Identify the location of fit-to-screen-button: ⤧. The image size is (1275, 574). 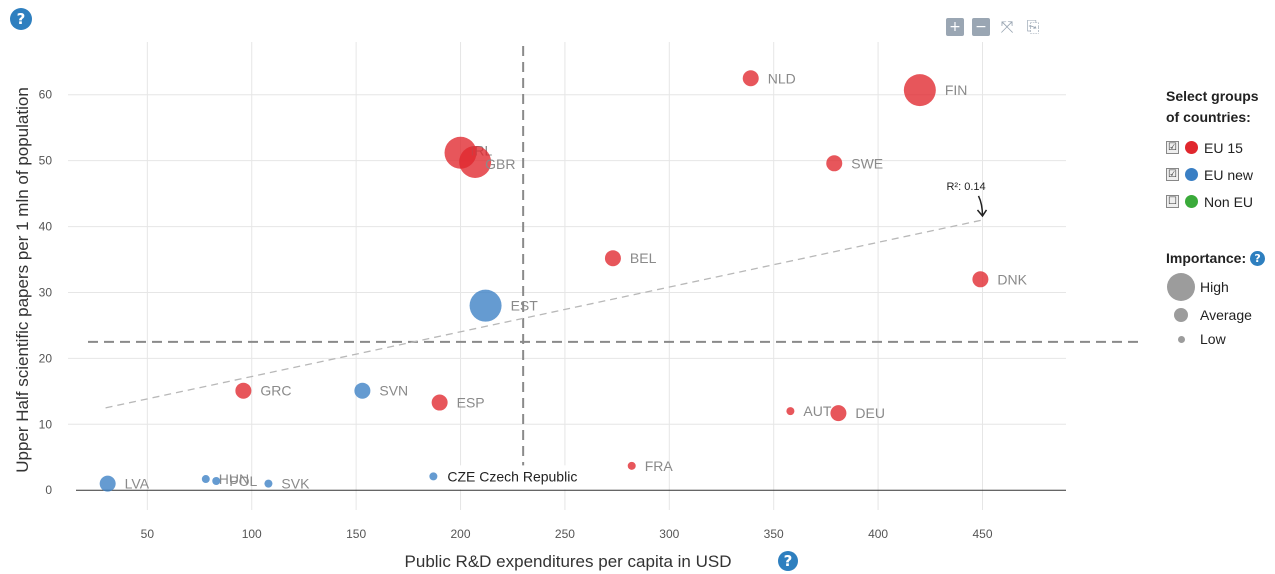
(1007, 26).